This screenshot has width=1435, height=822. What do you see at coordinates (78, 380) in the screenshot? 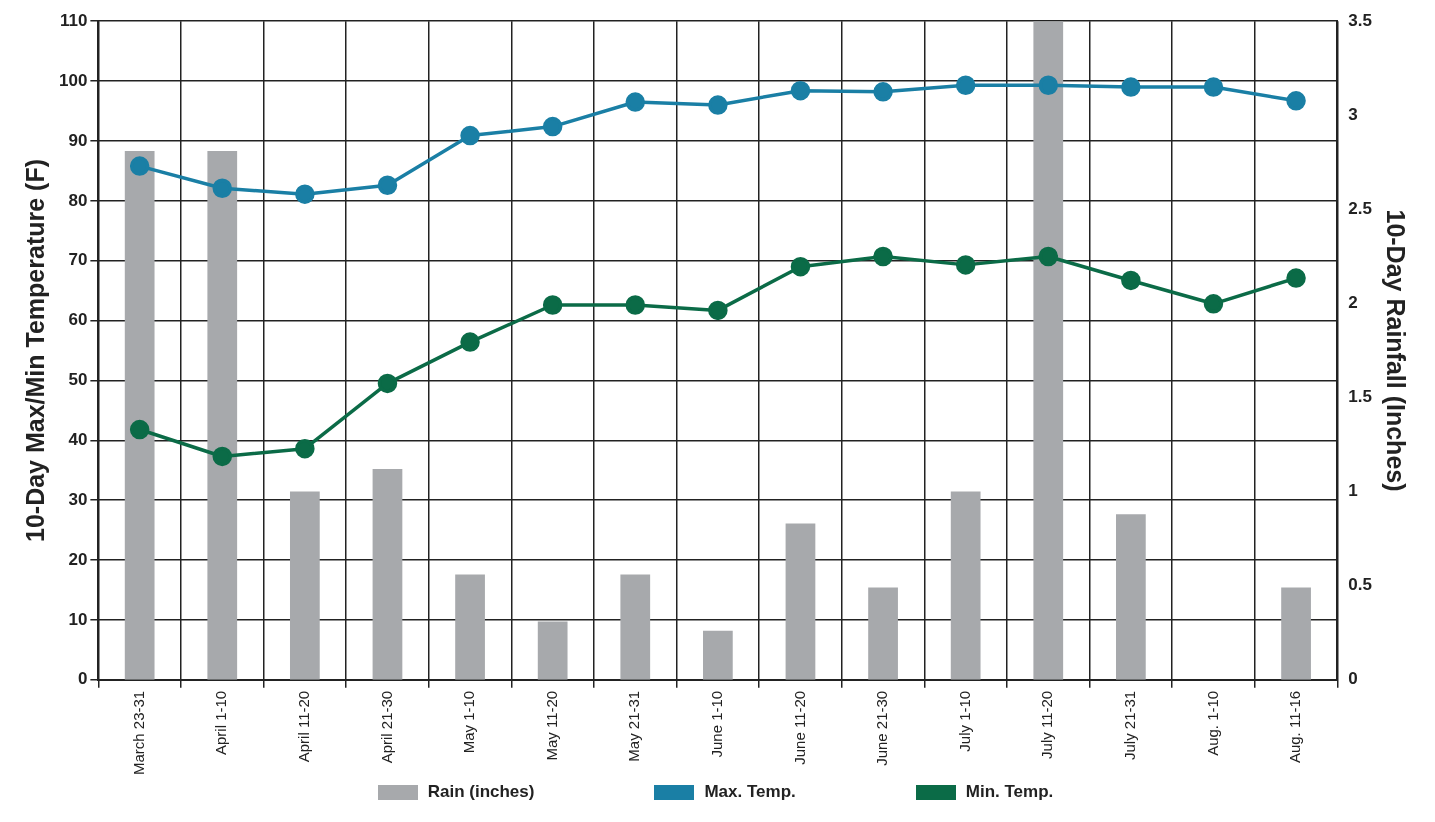
I see `y-tick-label: 50` at bounding box center [78, 380].